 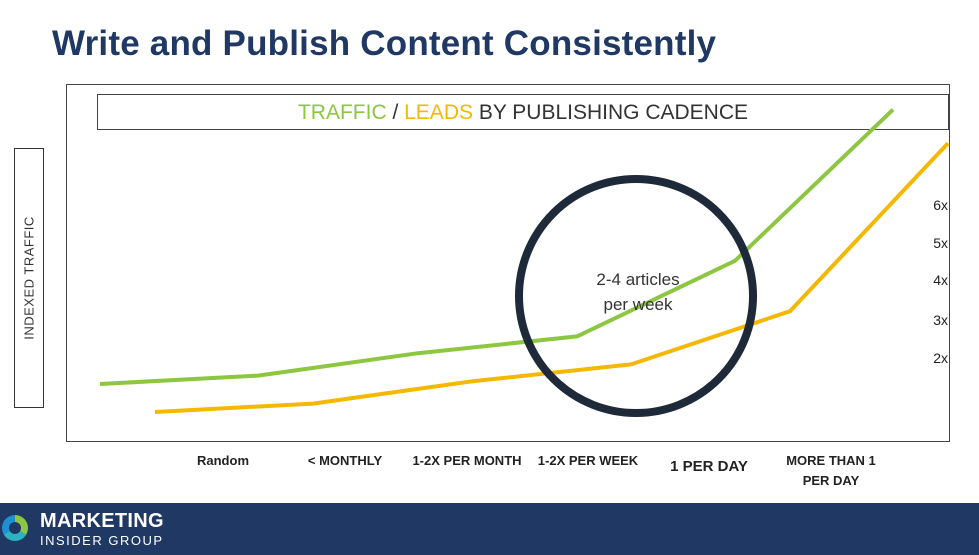 I want to click on chart-title-leads: LEADS, so click(x=438, y=112).